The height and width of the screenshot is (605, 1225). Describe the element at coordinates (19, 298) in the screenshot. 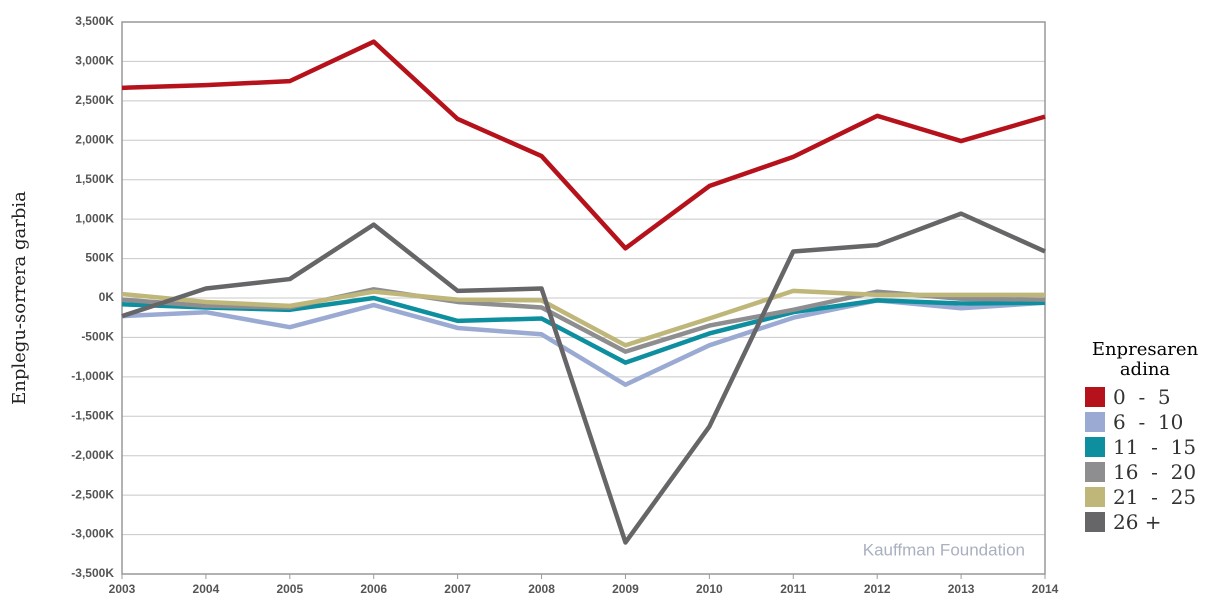

I see `y-axis-label: Enplegu-sorrera garbia` at that location.